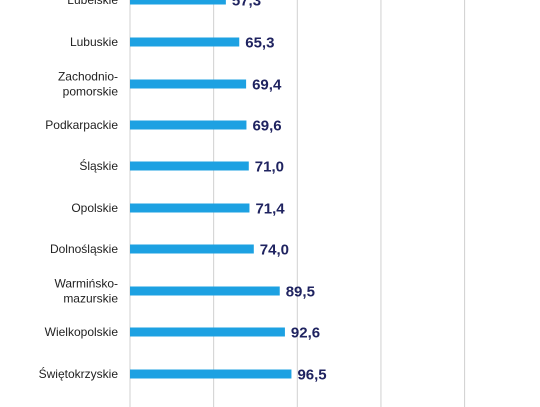 The image size is (540, 407). Describe the element at coordinates (266, 126) in the screenshot. I see `value-label-3: 69,6` at that location.